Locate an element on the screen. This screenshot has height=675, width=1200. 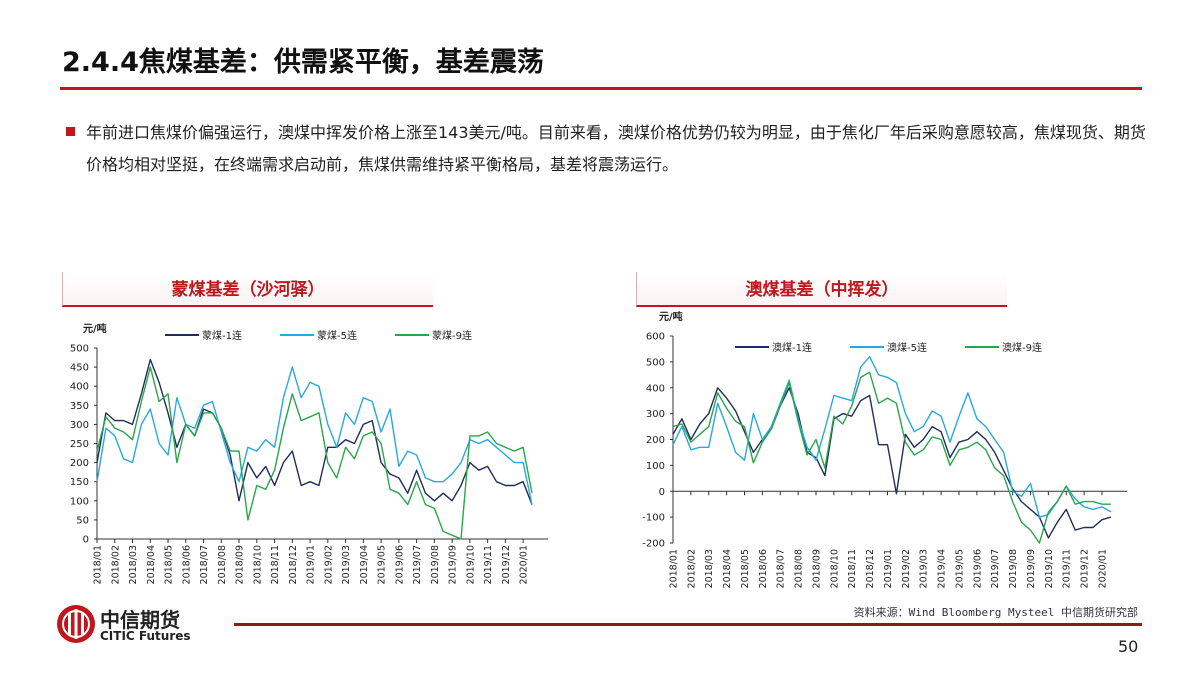
y-tick-label: 150 is located at coordinates (79, 482).